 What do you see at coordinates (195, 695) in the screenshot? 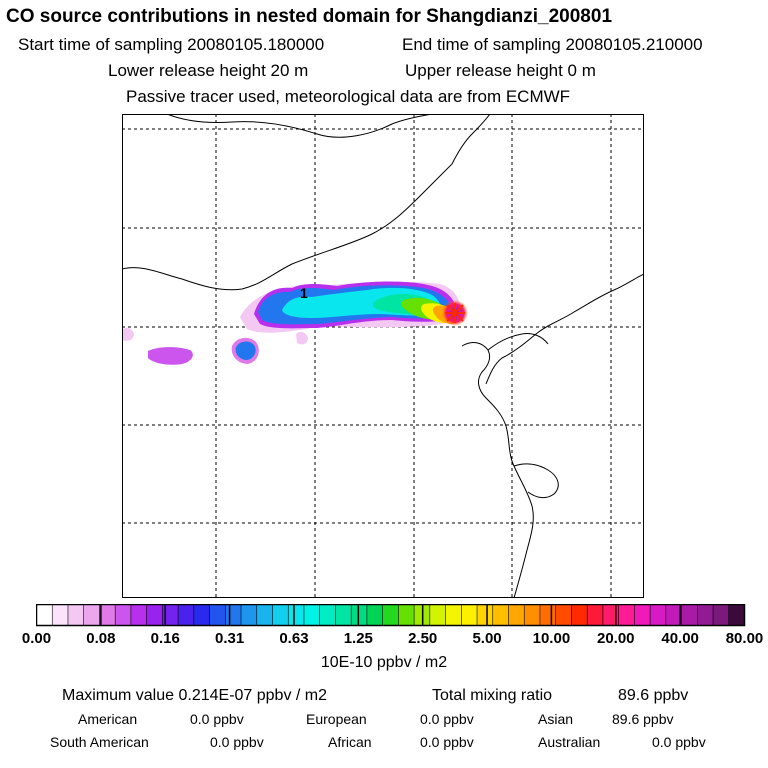
I see `maximum-value: Maximum value 0.214E-07 ppbv / m2` at bounding box center [195, 695].